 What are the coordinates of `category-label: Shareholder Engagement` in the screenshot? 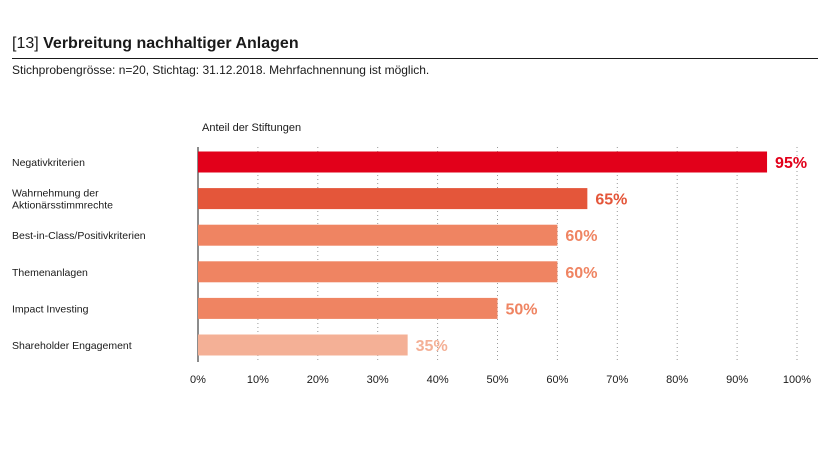 It's located at (72, 346).